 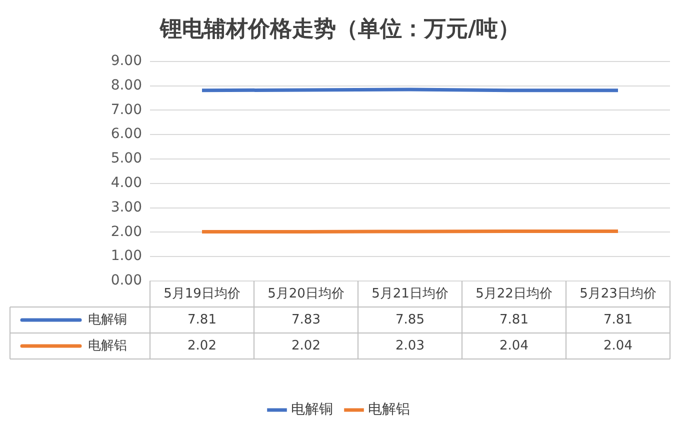 What do you see at coordinates (126, 232) in the screenshot?
I see `y-tick-label: 2.00` at bounding box center [126, 232].